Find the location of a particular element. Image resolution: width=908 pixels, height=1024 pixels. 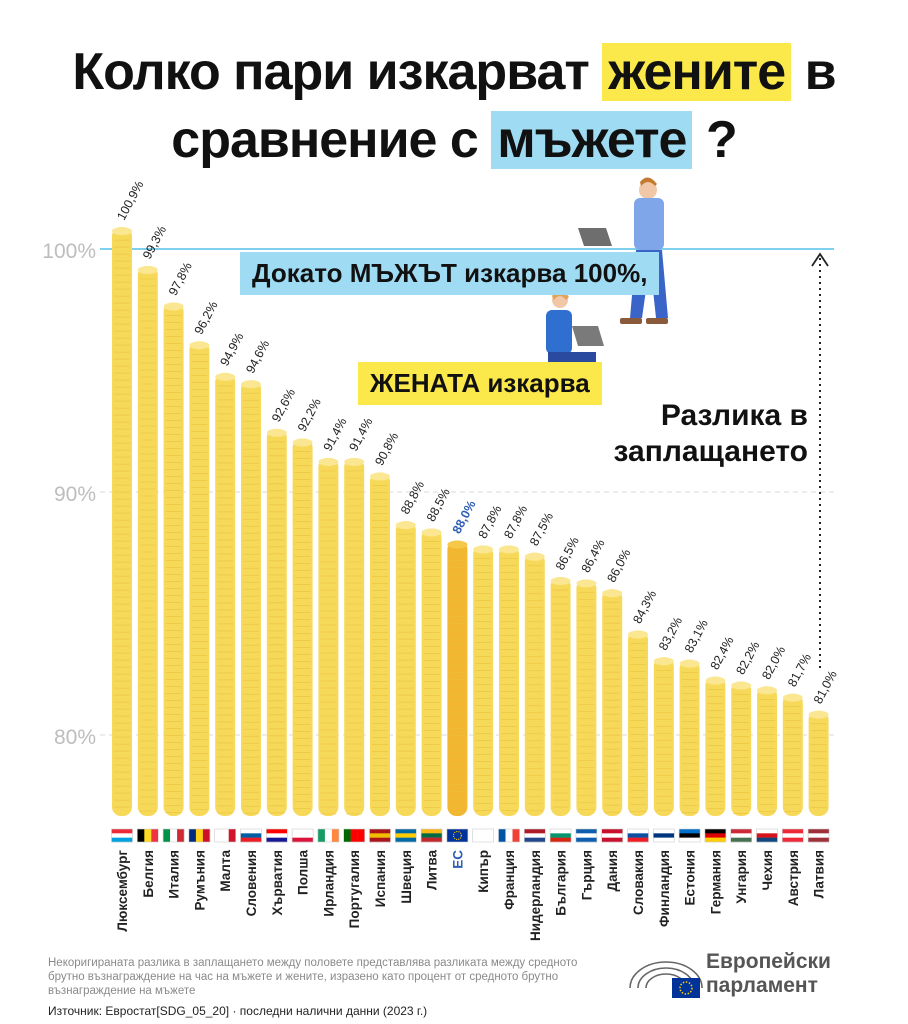

value-label: 81,0% is located at coordinates (825, 687).